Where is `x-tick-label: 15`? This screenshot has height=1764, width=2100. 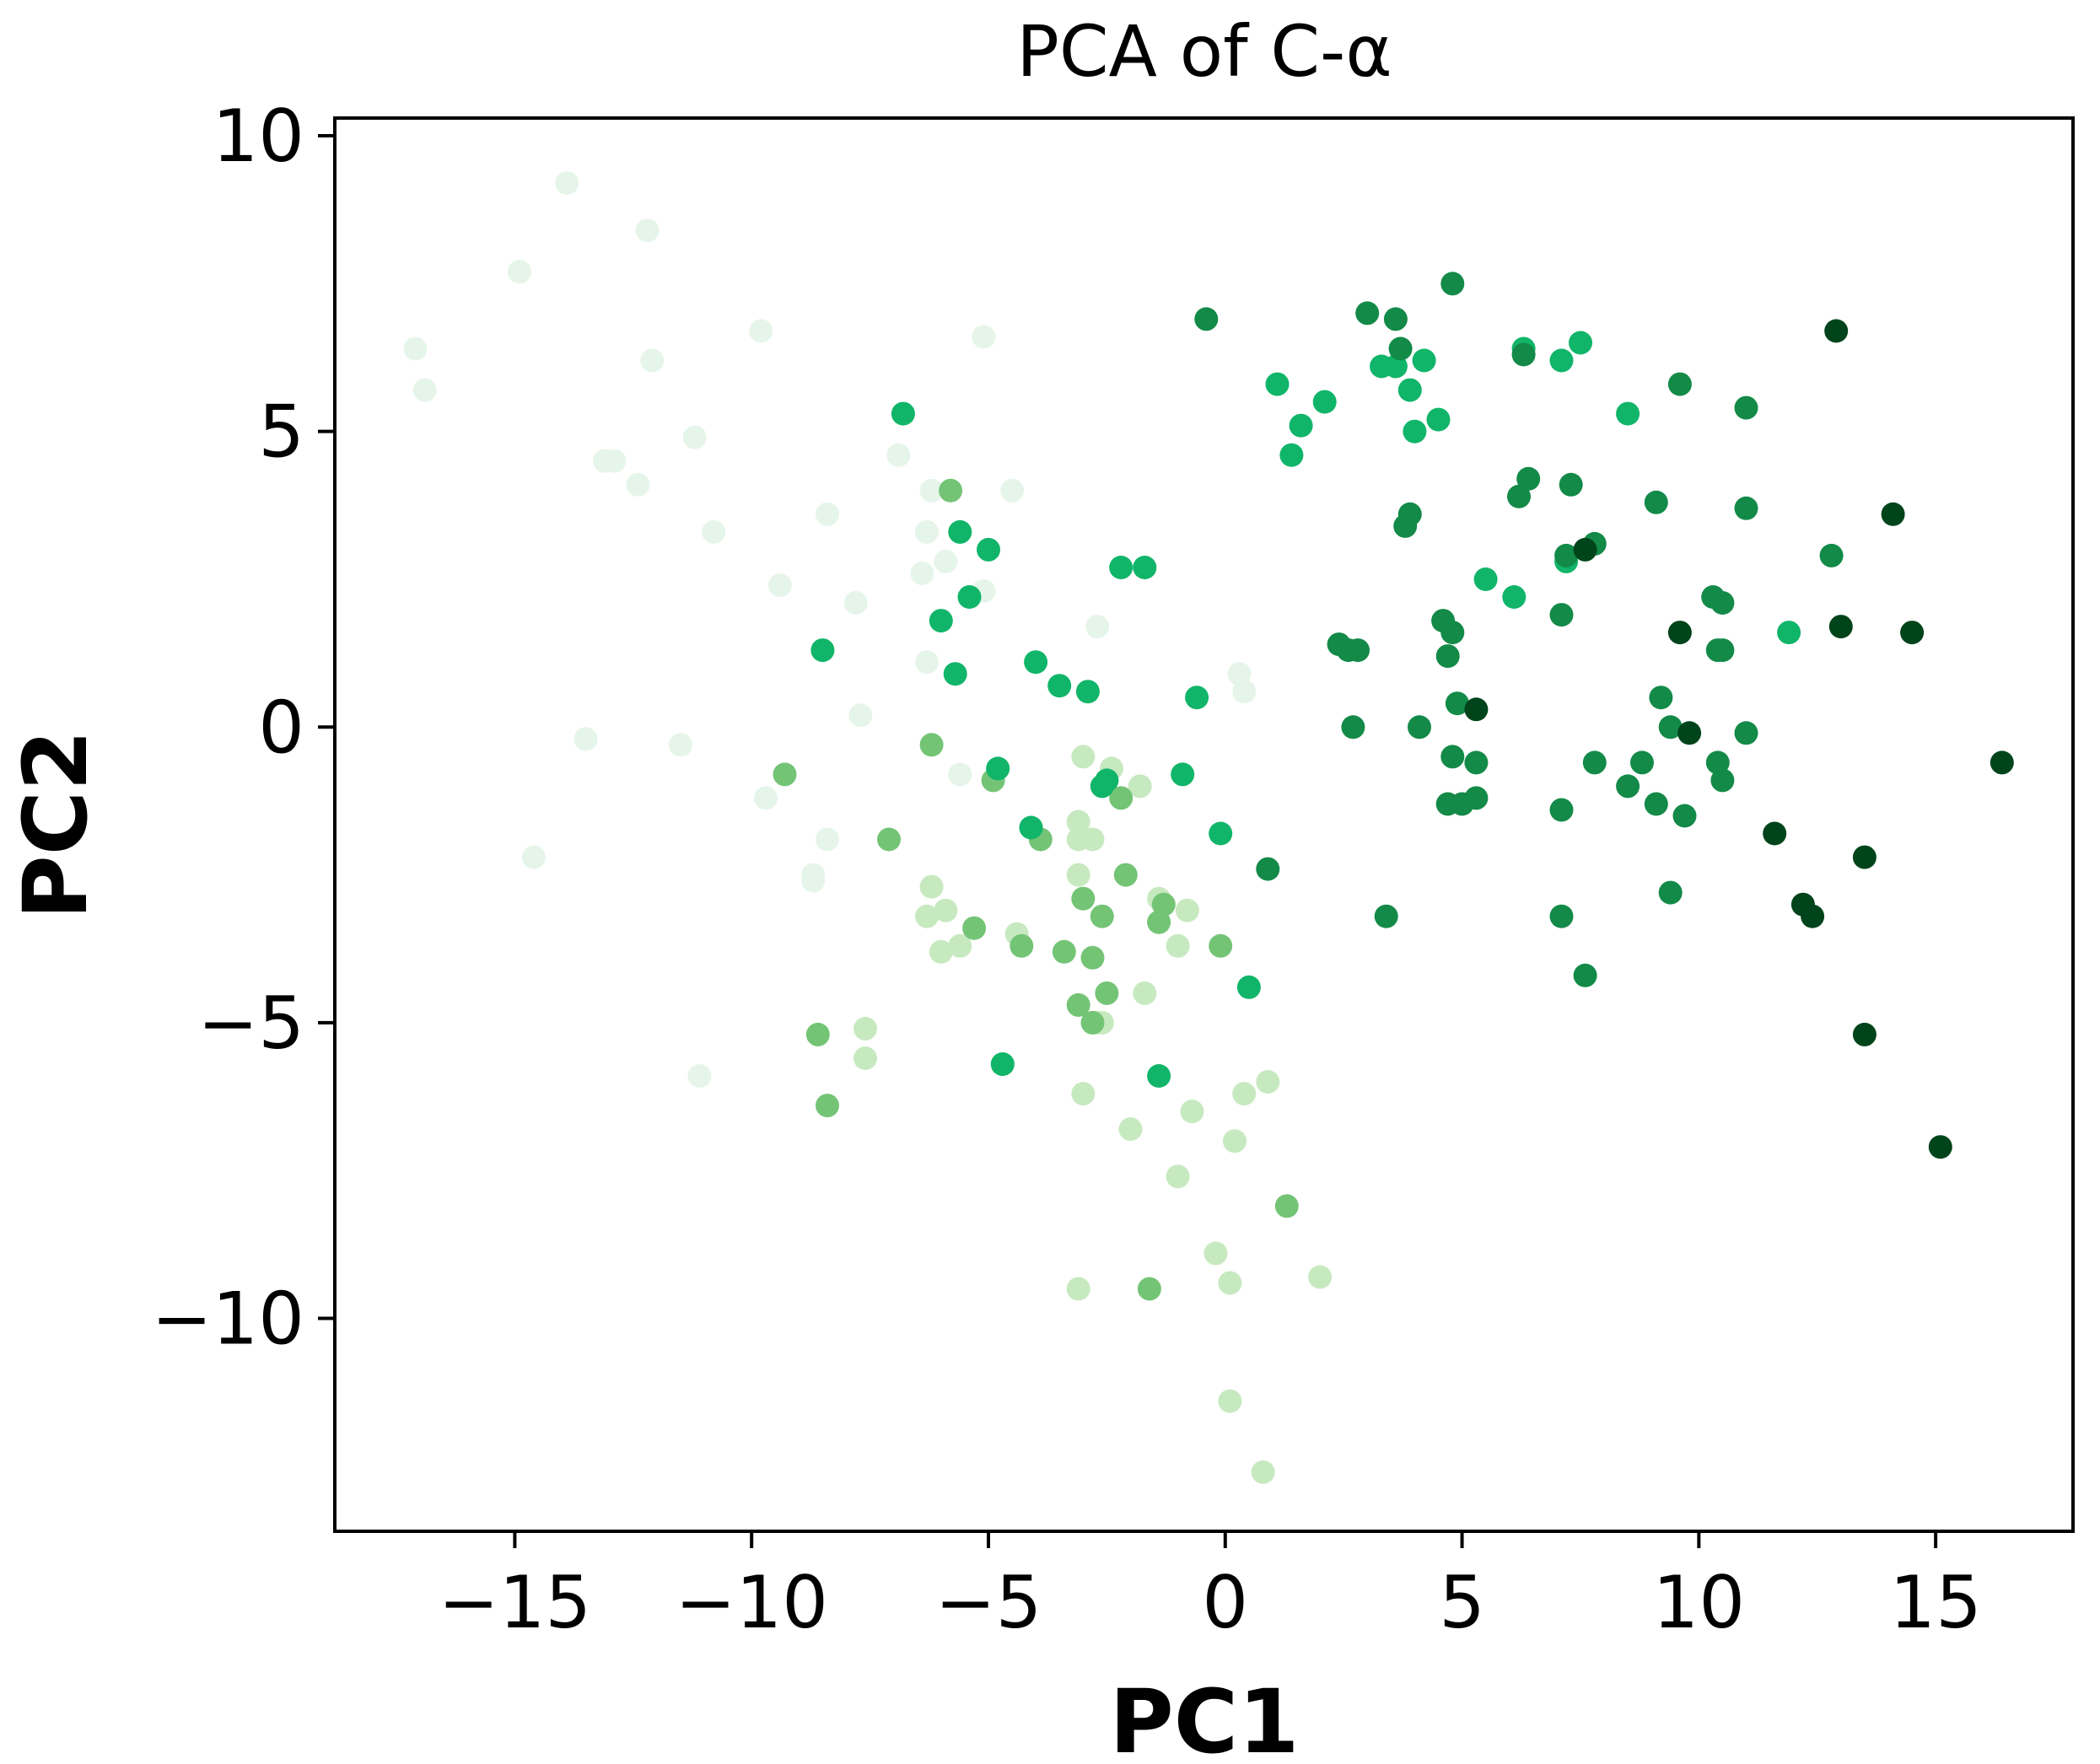 x-tick-label: 15 is located at coordinates (1935, 1603).